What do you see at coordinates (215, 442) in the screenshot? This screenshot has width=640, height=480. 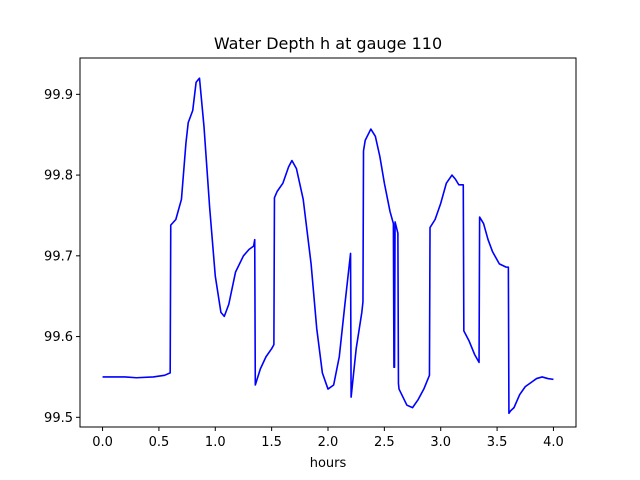 I see `x-tick-label: 1.0` at bounding box center [215, 442].